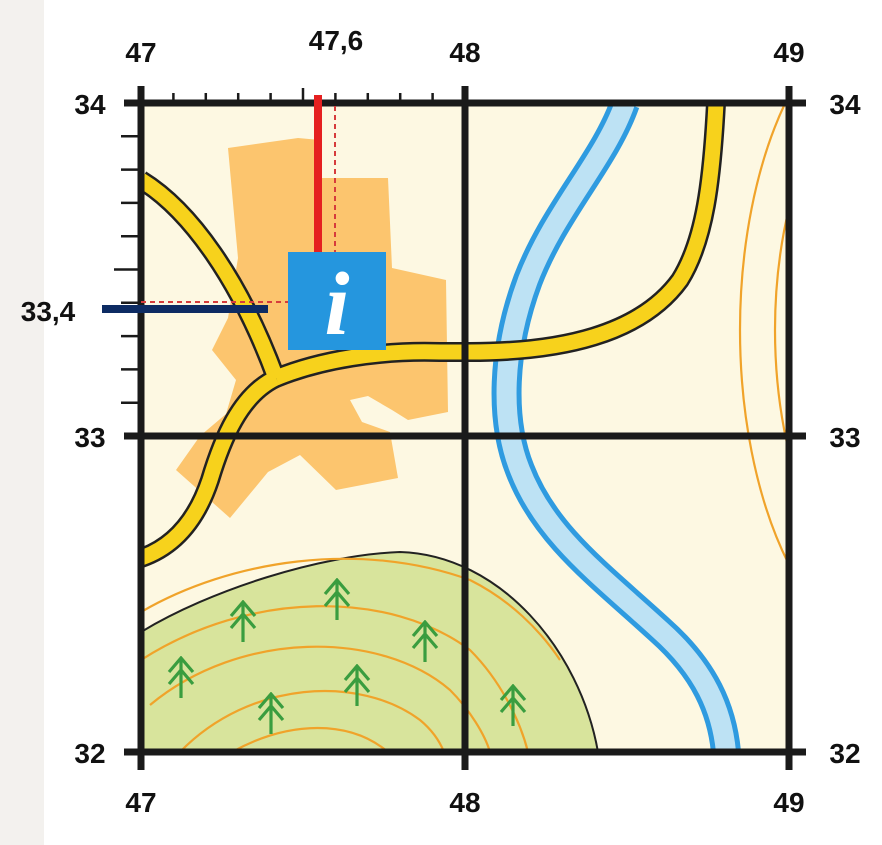 The width and height of the screenshot is (882, 845). I want to click on easting-label-bottom-49: 49, so click(788, 802).